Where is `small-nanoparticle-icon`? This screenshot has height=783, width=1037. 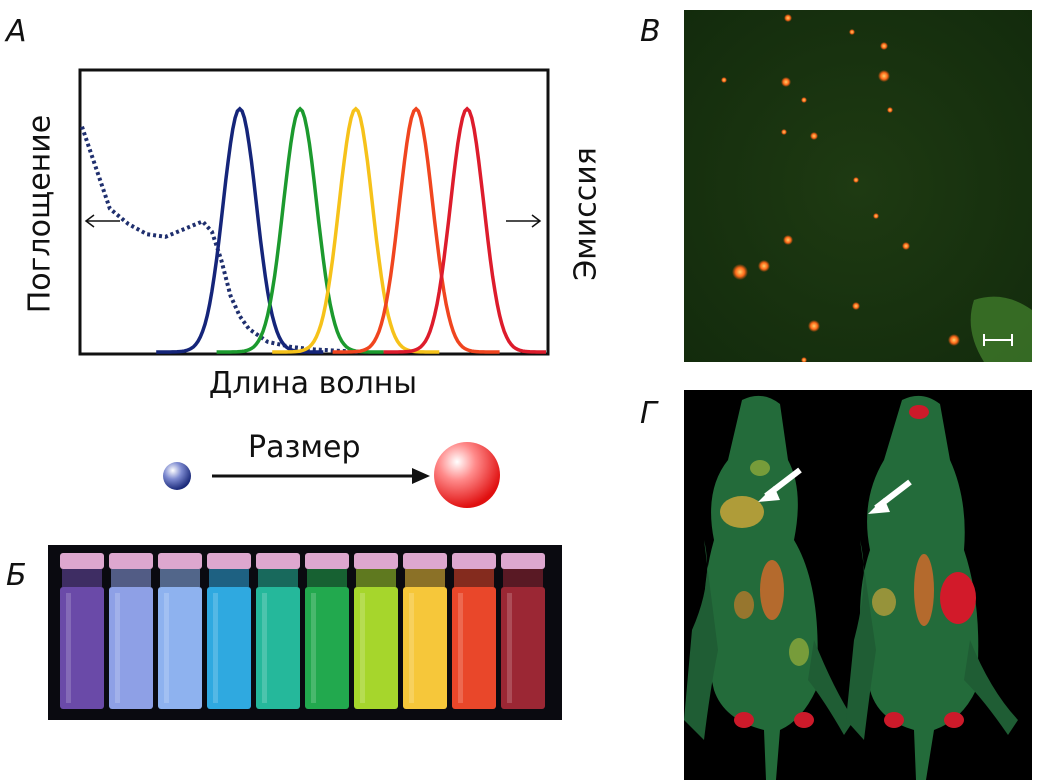
small-nanoparticle-icon is located at coordinates (177, 476).